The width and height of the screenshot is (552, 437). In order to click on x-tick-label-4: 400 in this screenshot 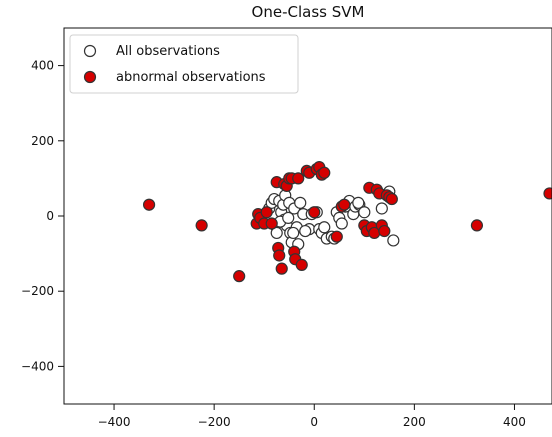, I will do `click(514, 422)`.